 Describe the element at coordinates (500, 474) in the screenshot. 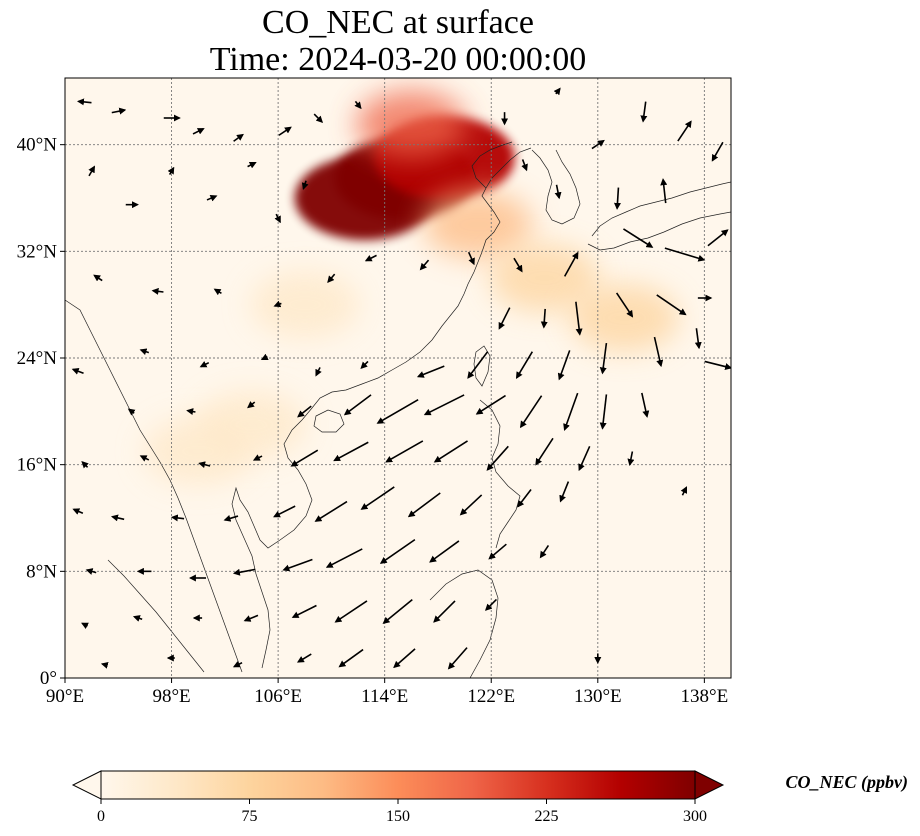

I see `coastline-philippines` at that location.